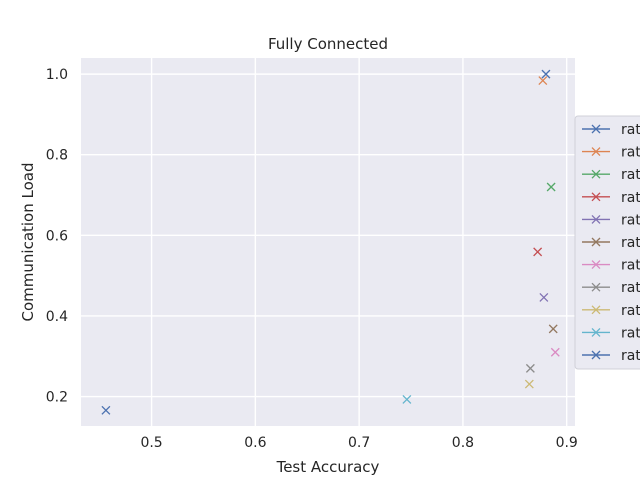  Describe the element at coordinates (463, 443) in the screenshot. I see `x-tick-label: 0.8` at that location.